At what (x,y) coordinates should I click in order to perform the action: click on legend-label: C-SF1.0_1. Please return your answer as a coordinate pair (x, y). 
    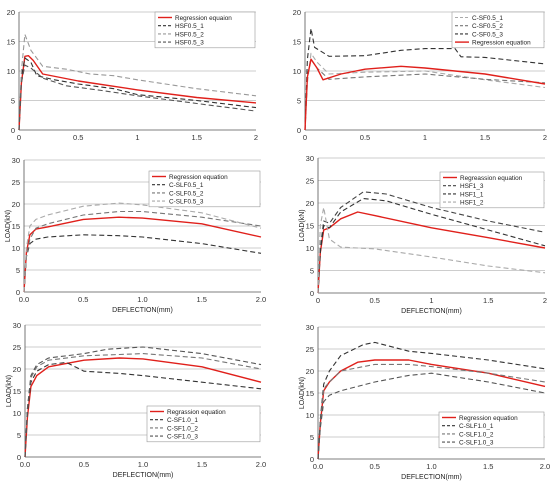
    Looking at the image, I should click on (182, 420).